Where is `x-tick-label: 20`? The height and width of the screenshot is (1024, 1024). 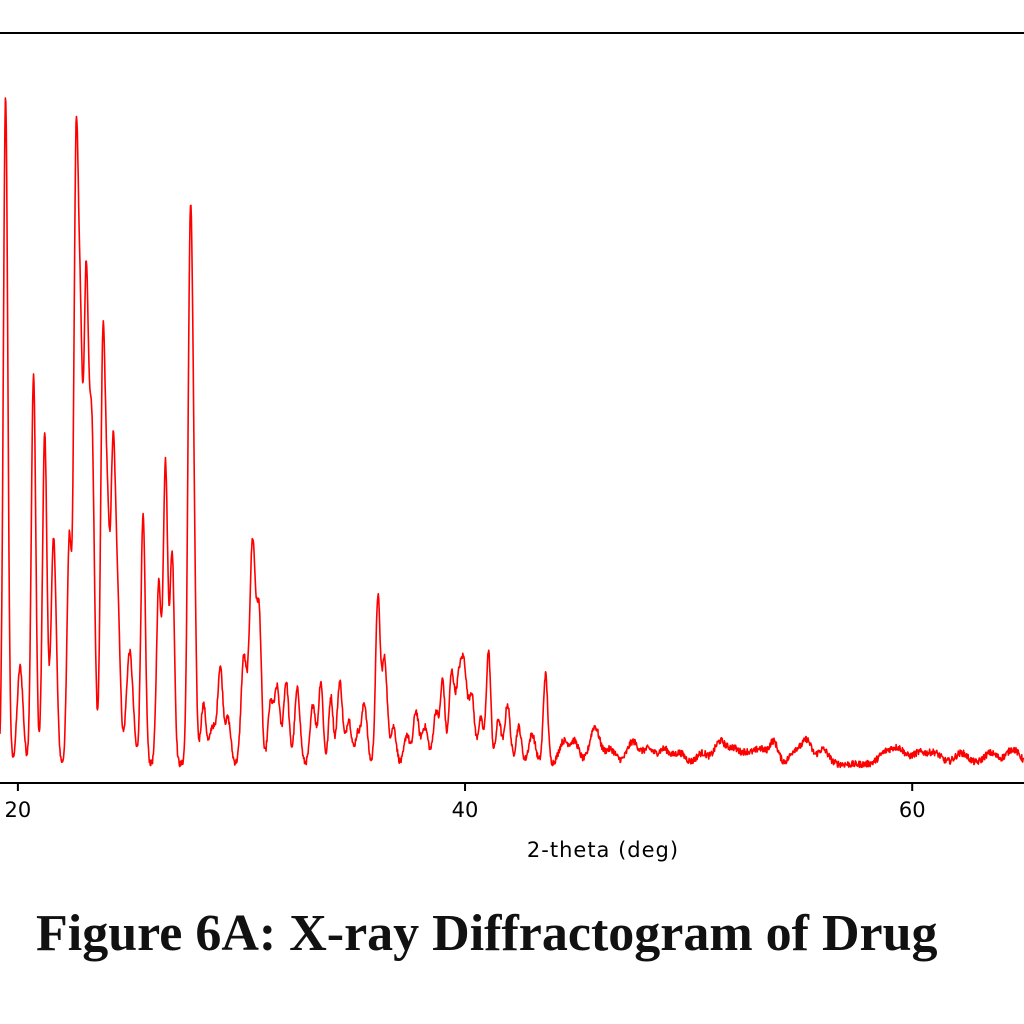
x-tick-label: 20 is located at coordinates (18, 810).